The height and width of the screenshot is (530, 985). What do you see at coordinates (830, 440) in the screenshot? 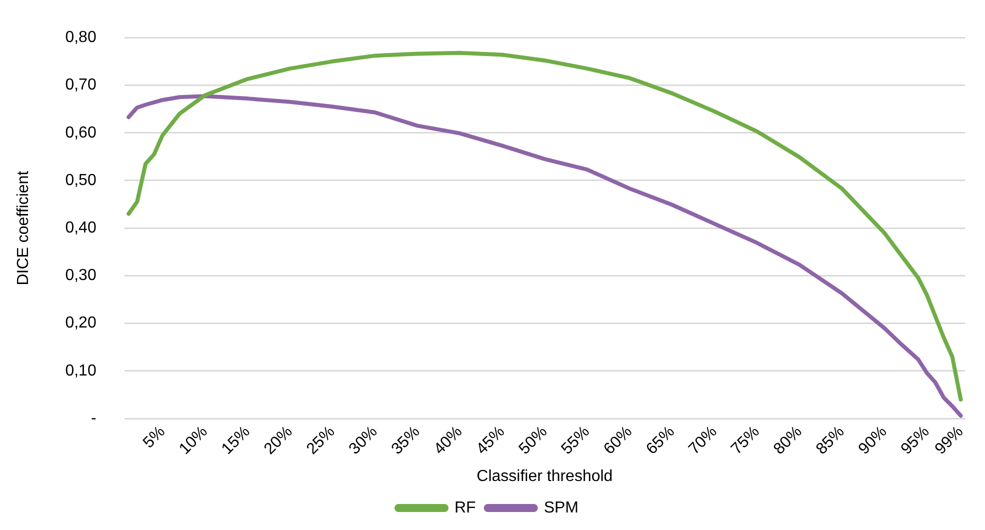
I see `x-tick-label: 85%` at bounding box center [830, 440].